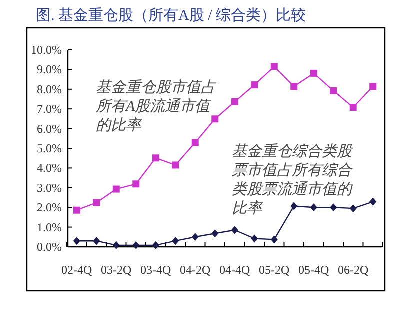  Describe the element at coordinates (235, 270) in the screenshot. I see `x-tick-label: 04-4Q` at that location.